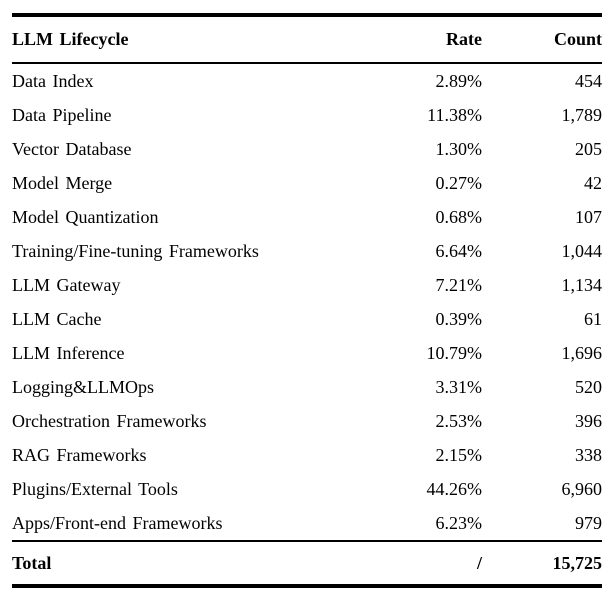  What do you see at coordinates (542, 563) in the screenshot?
I see `total-count: 15,725` at bounding box center [542, 563].